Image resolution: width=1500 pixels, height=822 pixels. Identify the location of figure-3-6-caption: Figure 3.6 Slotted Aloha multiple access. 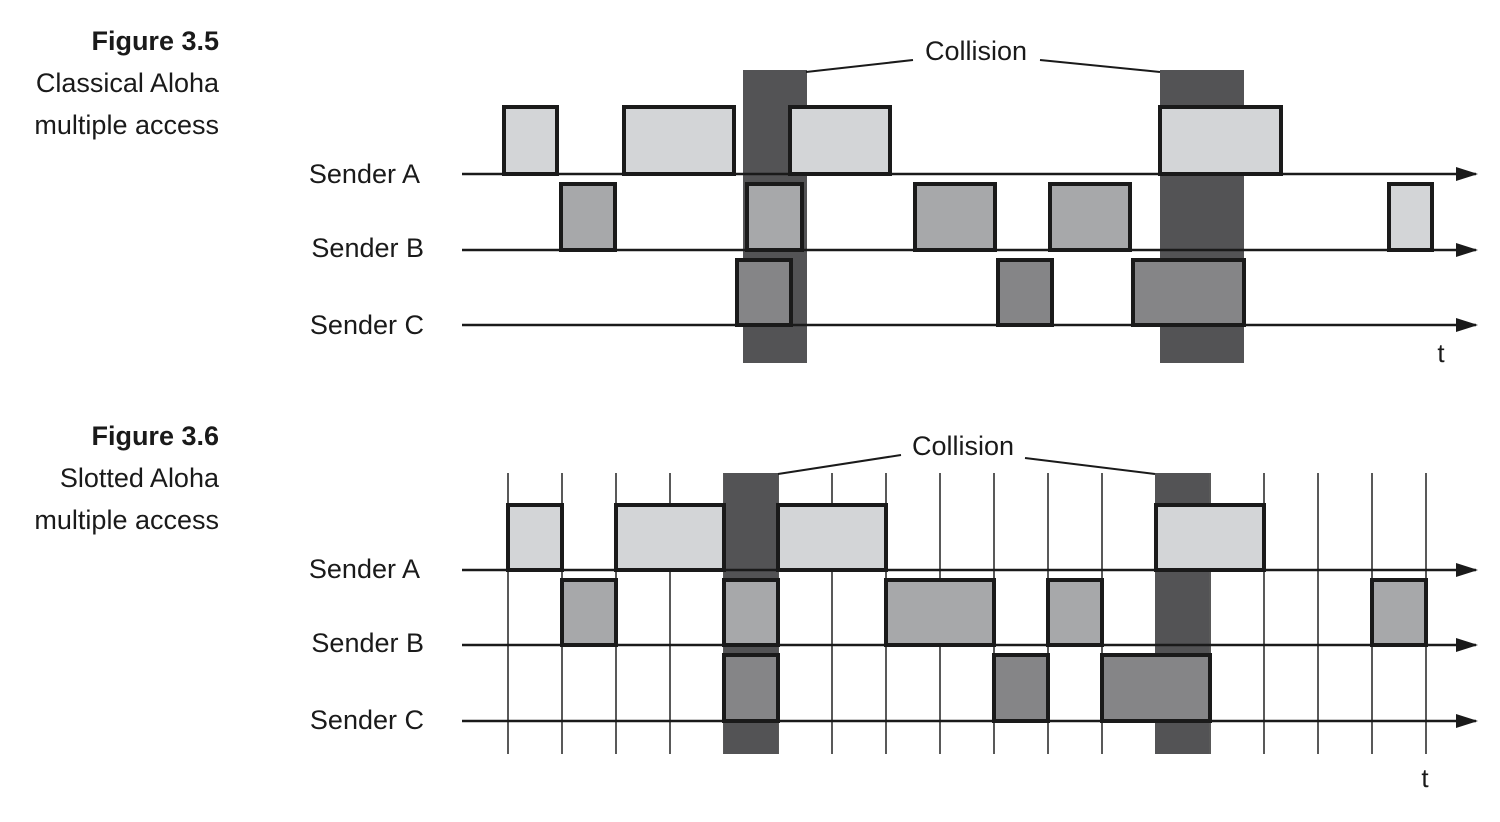
(126, 478).